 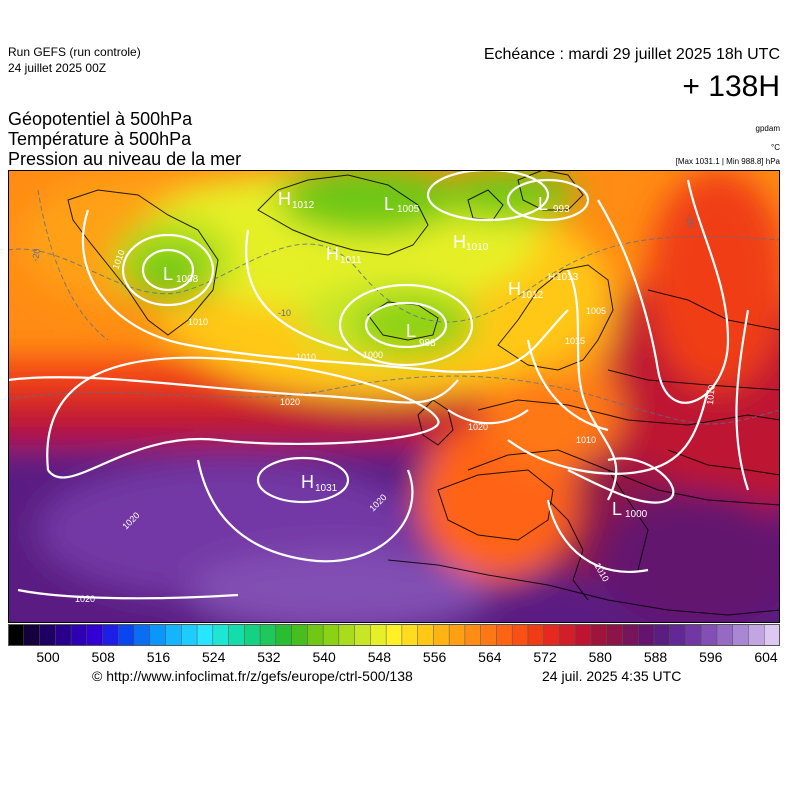 What do you see at coordinates (158, 657) in the screenshot?
I see `color-scale-tick: 516` at bounding box center [158, 657].